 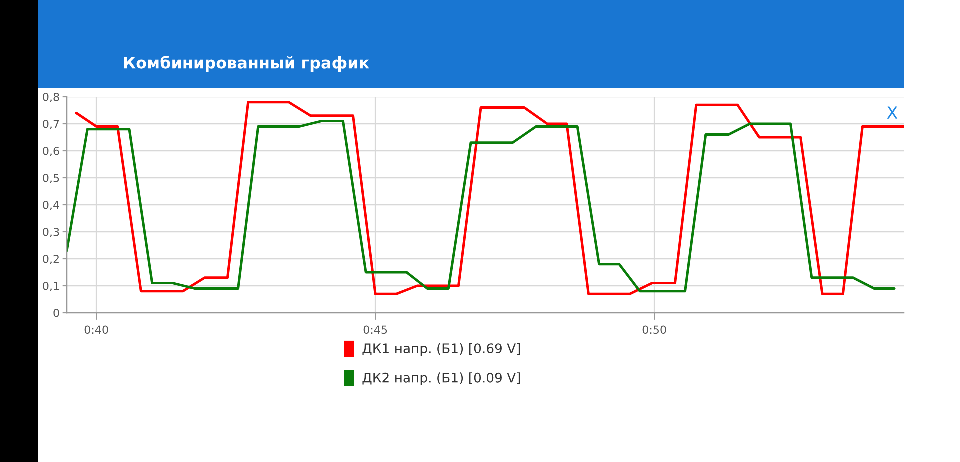 What do you see at coordinates (654, 330) in the screenshot?
I see `x-tick-label: 0:50` at bounding box center [654, 330].